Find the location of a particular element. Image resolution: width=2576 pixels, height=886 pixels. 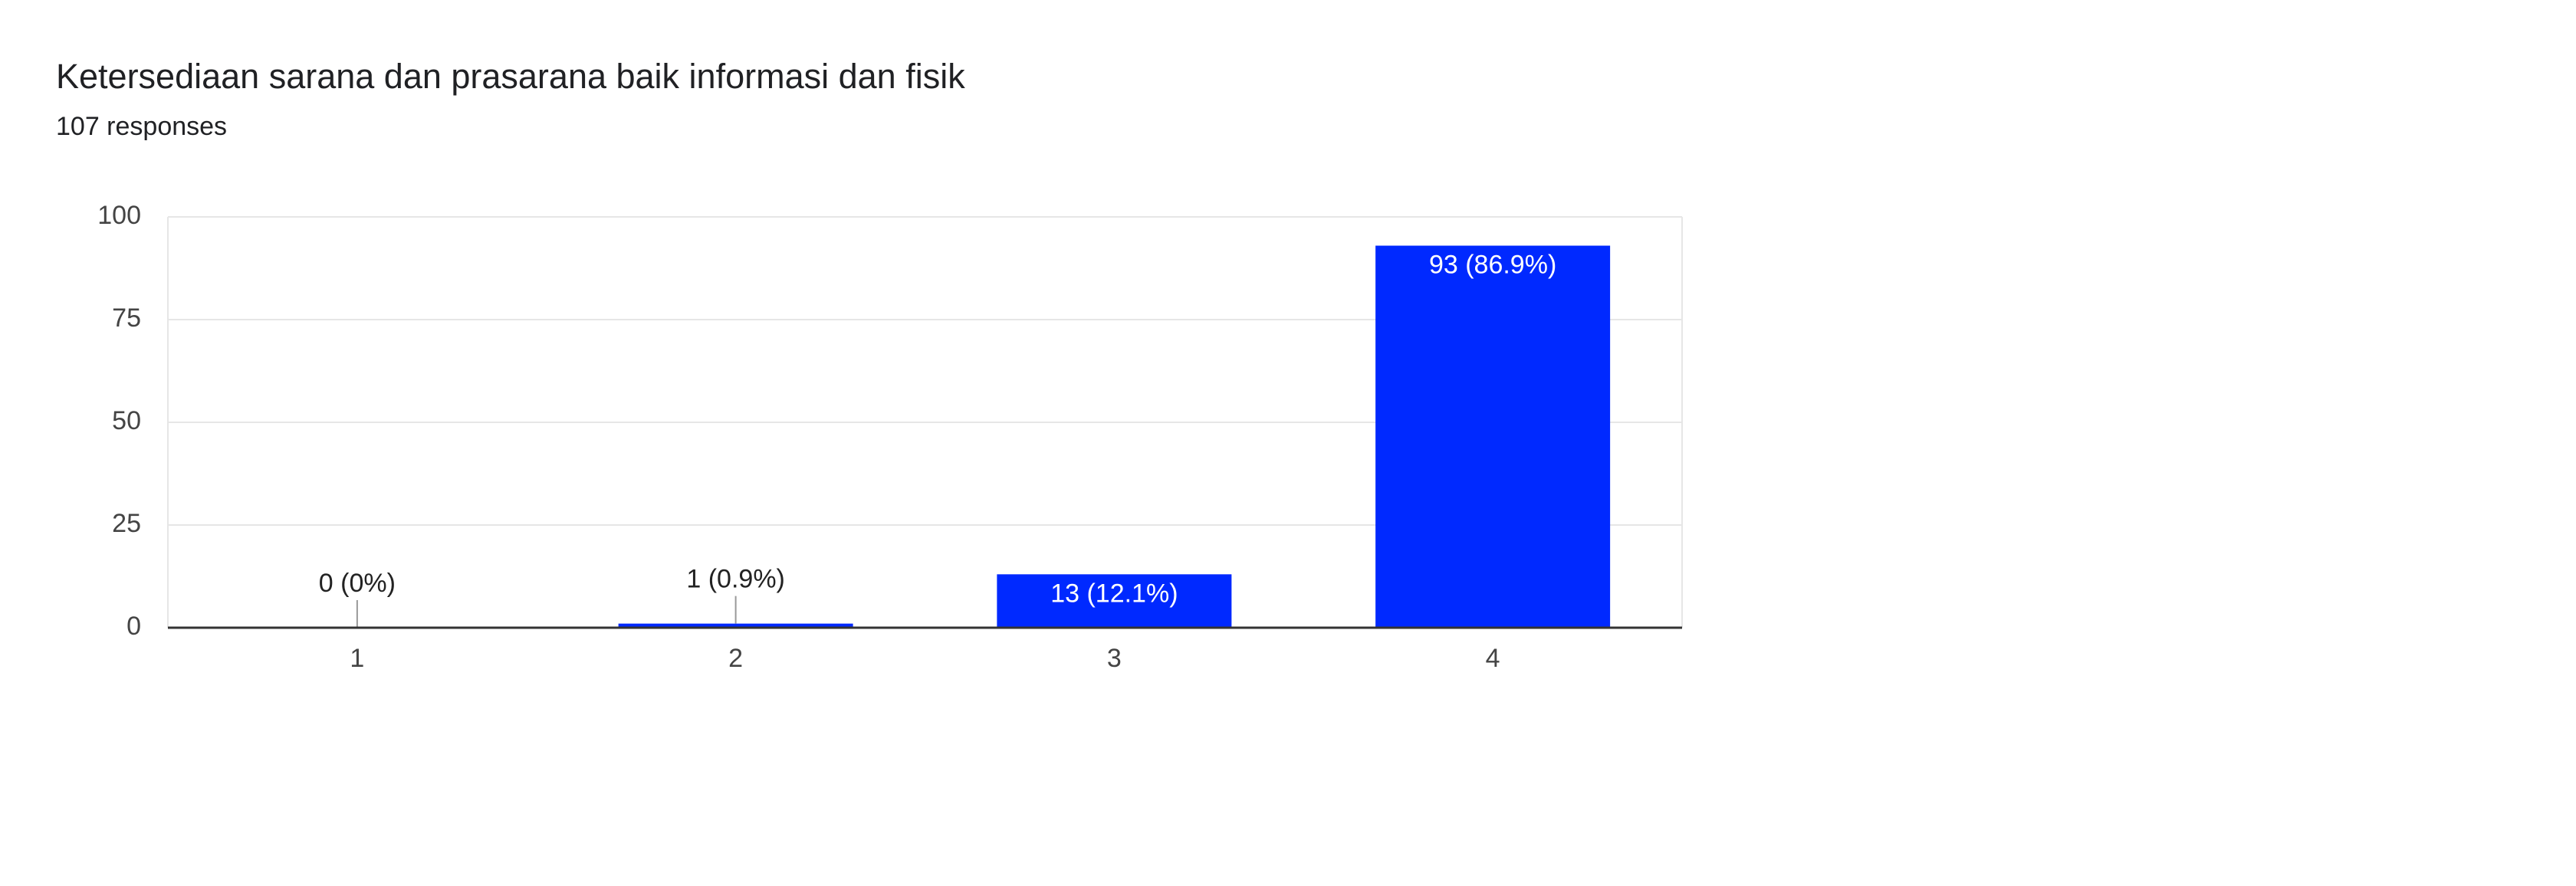

x-tick-label: 3 is located at coordinates (1114, 658).